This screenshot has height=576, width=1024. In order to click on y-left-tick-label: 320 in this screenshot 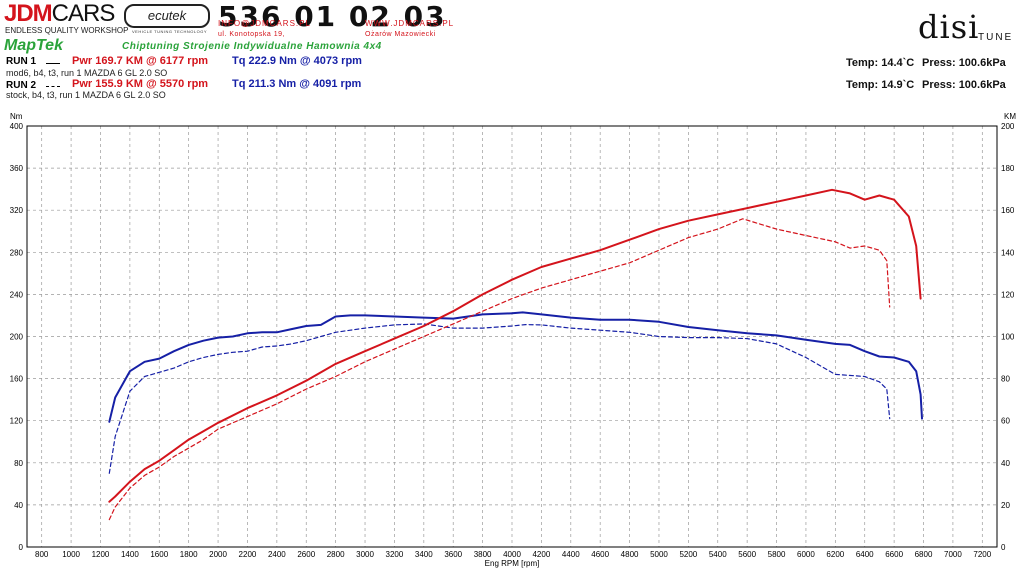, I will do `click(17, 210)`.